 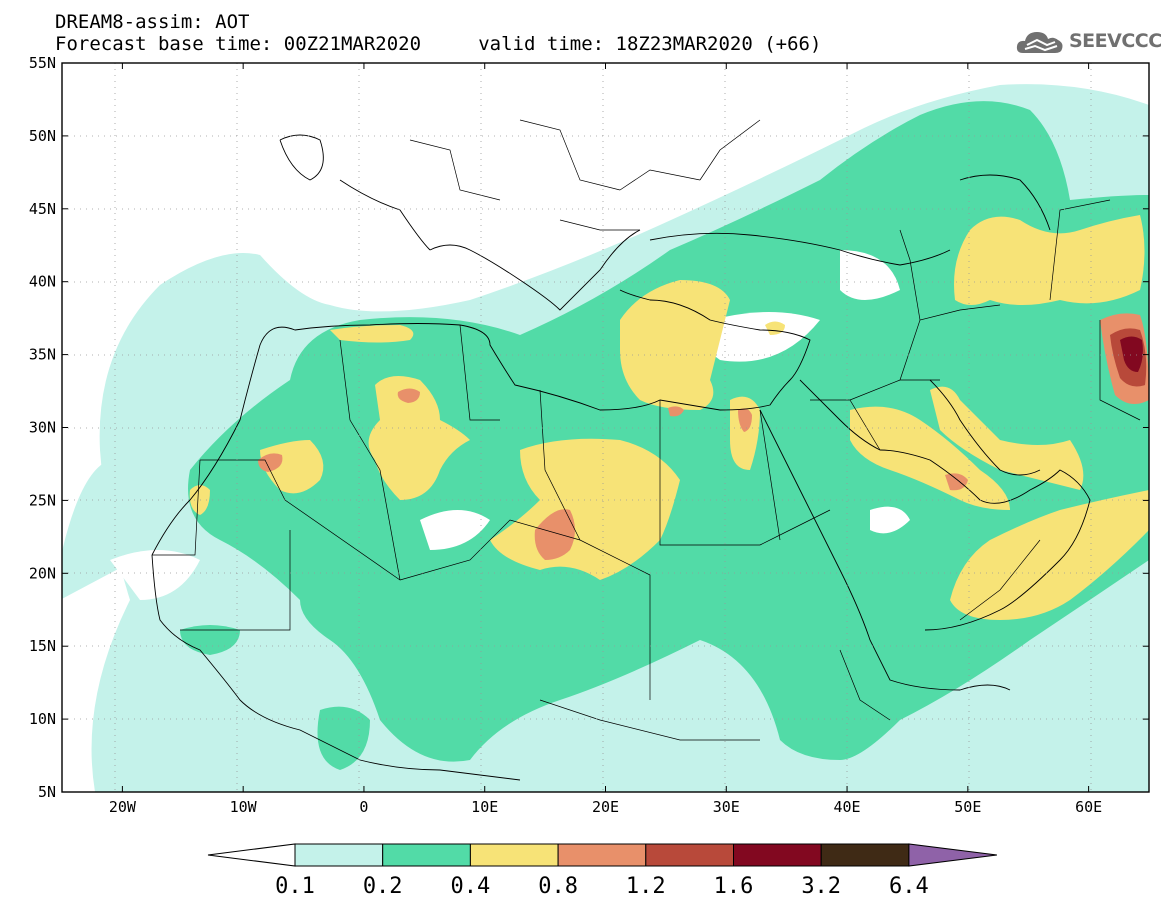 What do you see at coordinates (42, 282) in the screenshot?
I see `latitude-label: 40N` at bounding box center [42, 282].